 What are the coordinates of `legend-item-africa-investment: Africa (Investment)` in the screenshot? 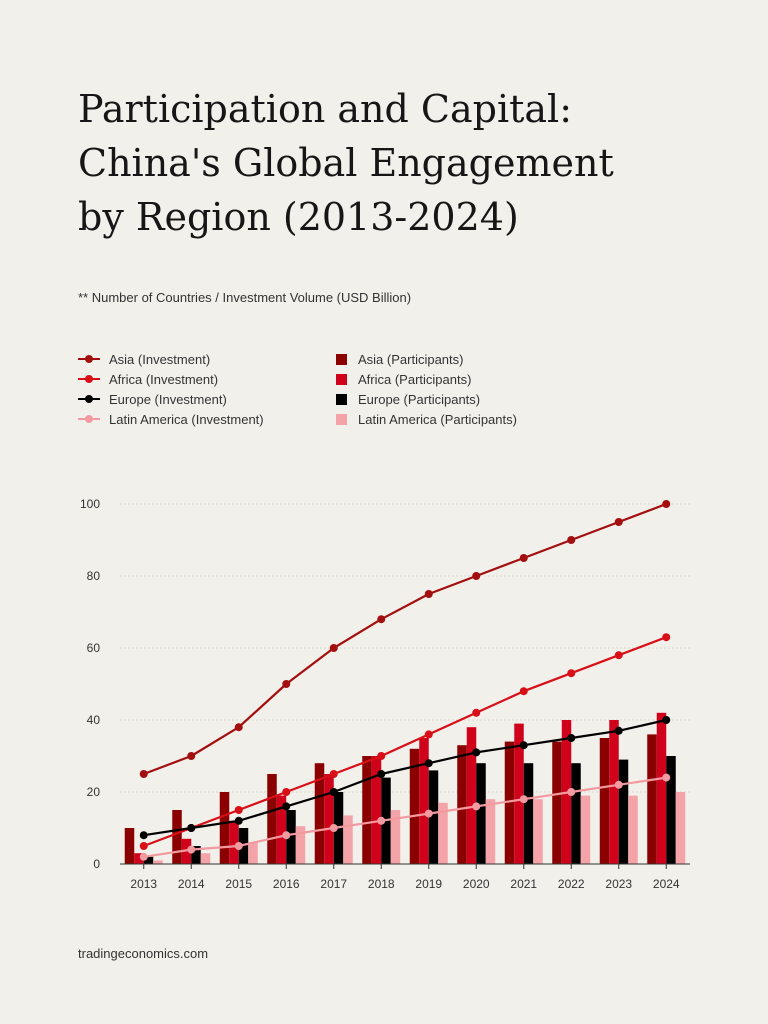 It's located at (171, 379).